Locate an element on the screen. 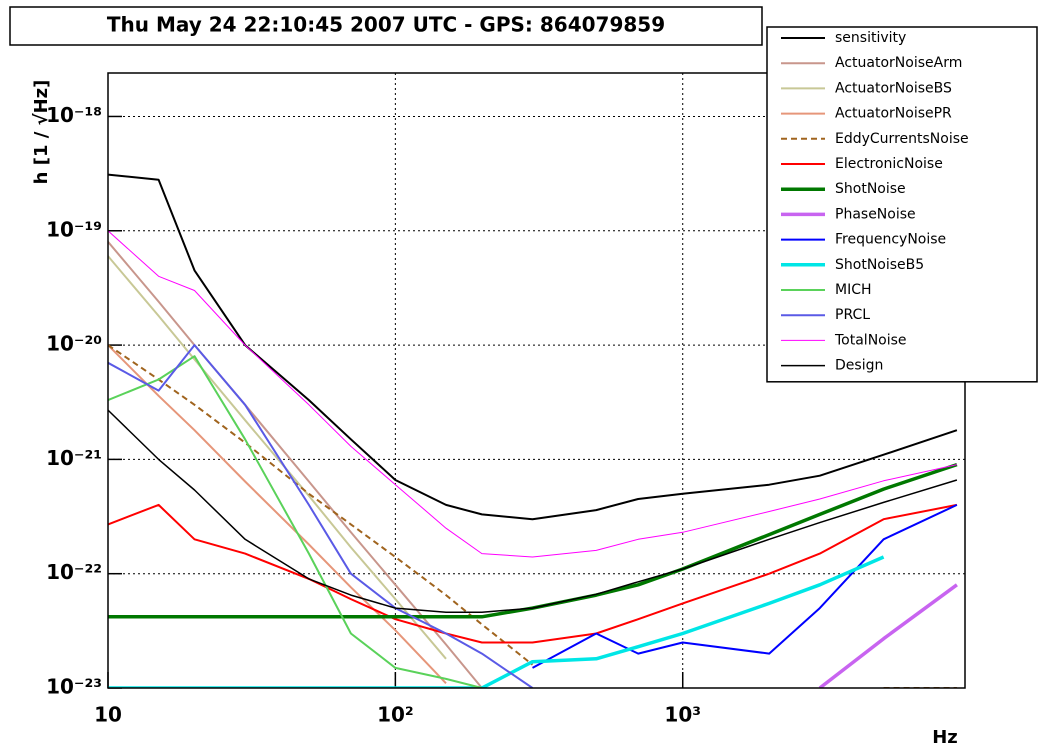 This screenshot has width=1040, height=752. x-tick-label: 10³ is located at coordinates (682, 715).